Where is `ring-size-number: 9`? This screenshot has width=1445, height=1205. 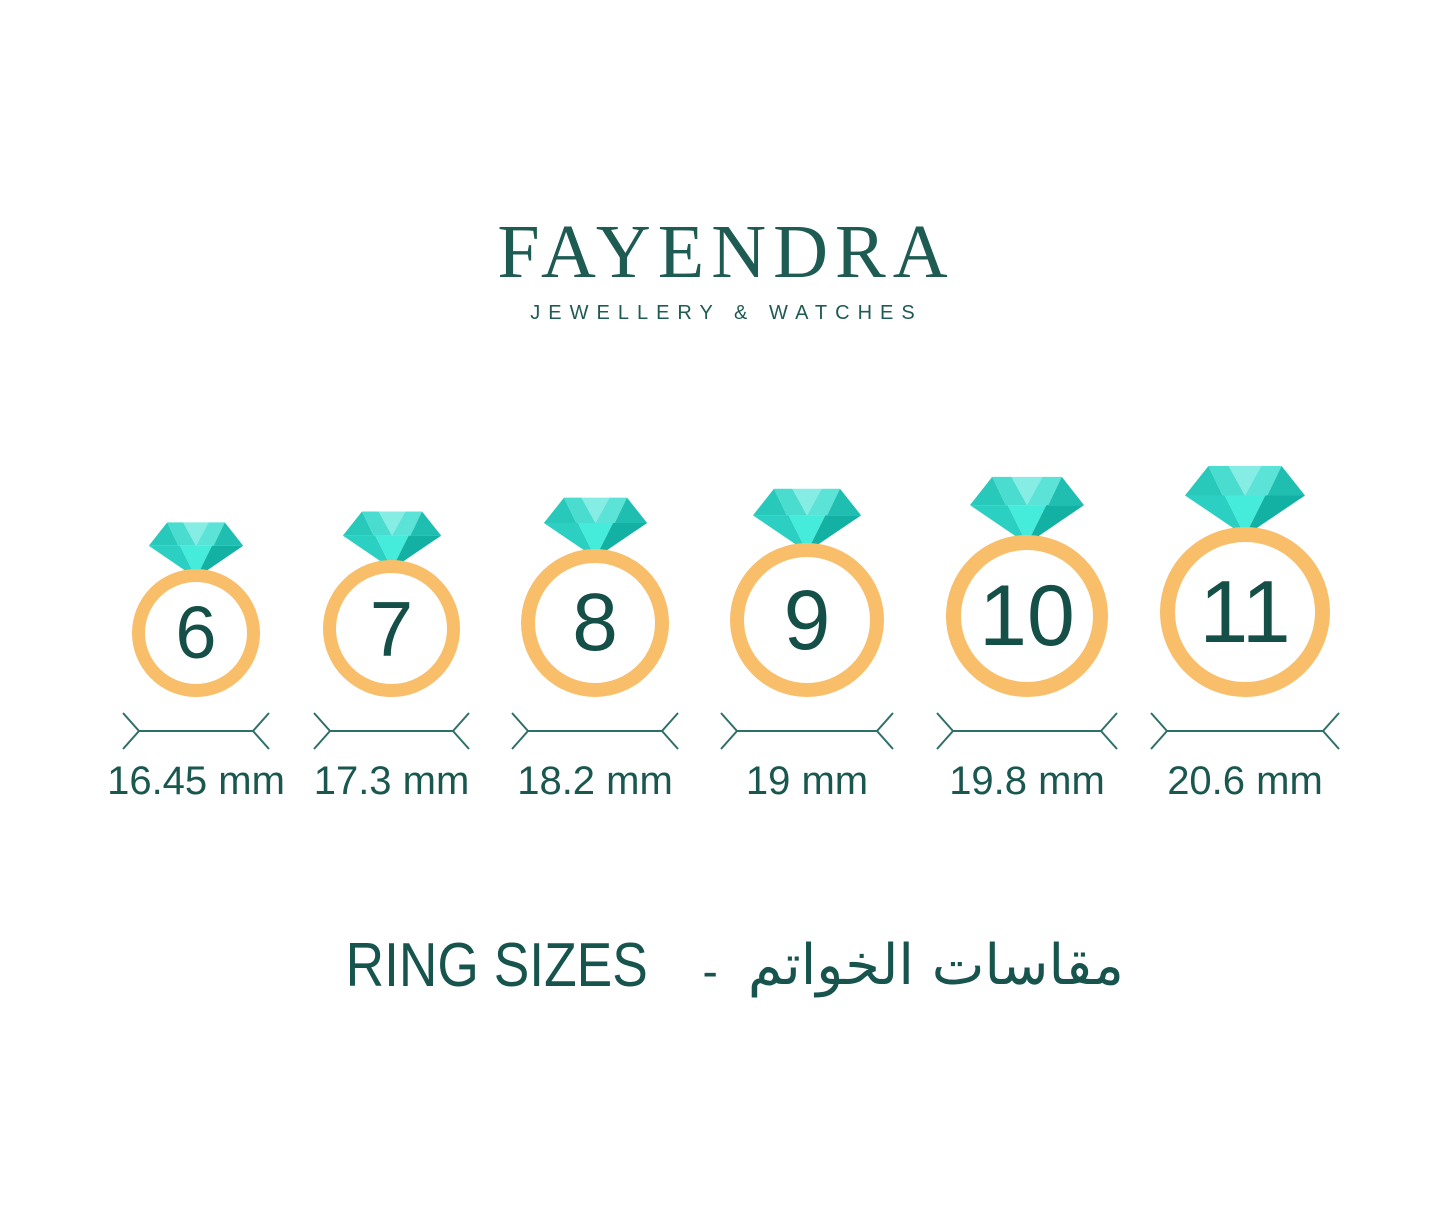
ring-size-number: 9 is located at coordinates (807, 620).